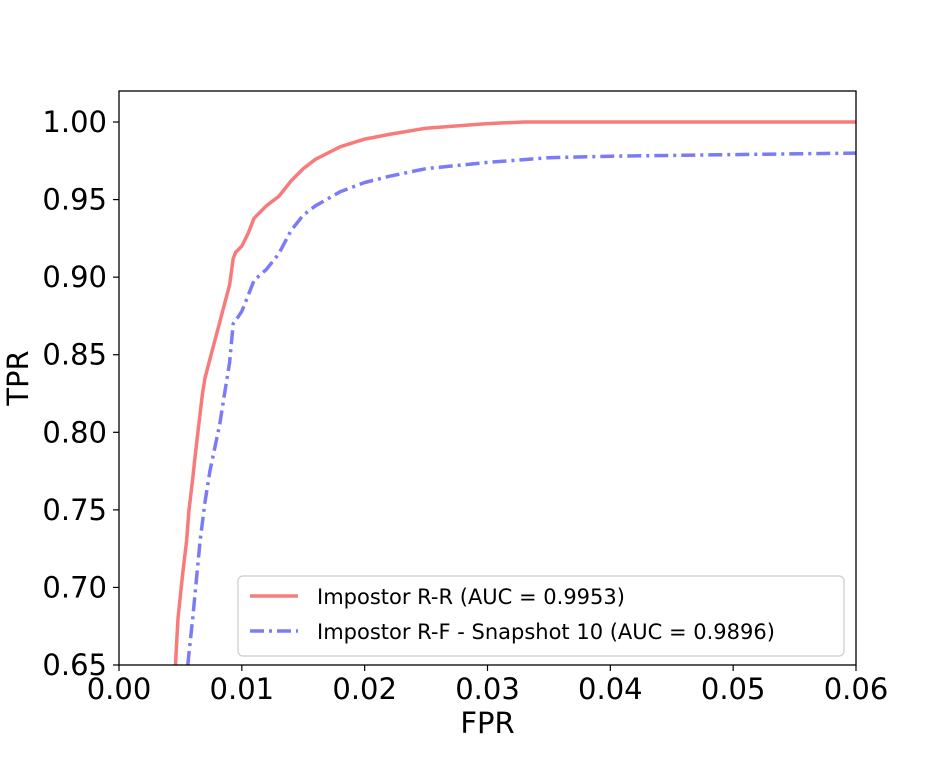 The image size is (952, 761). Describe the element at coordinates (856, 689) in the screenshot. I see `x-tick-label: 0.06` at that location.